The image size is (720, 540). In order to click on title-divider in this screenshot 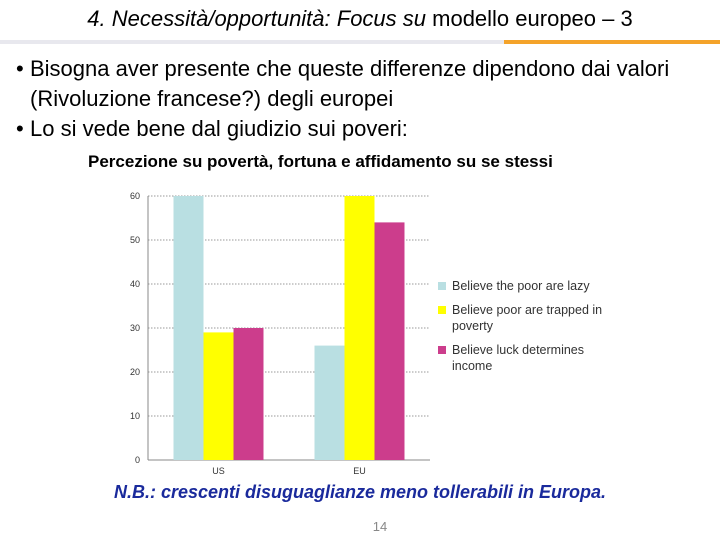, I will do `click(360, 42)`.